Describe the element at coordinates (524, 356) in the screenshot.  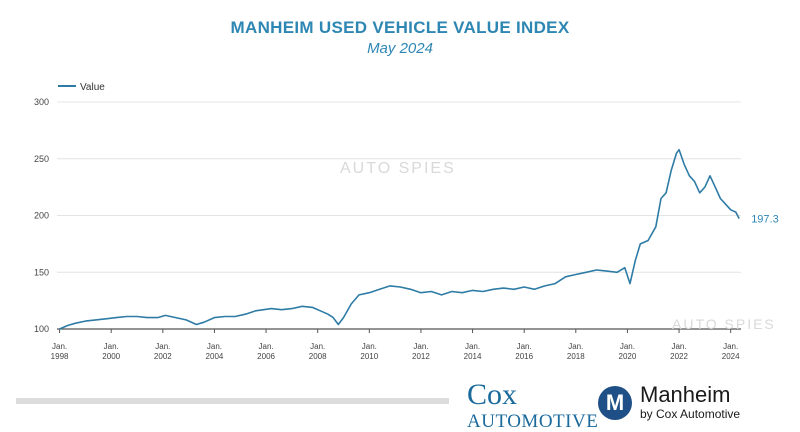
I see `x-tick-label: 2016` at that location.